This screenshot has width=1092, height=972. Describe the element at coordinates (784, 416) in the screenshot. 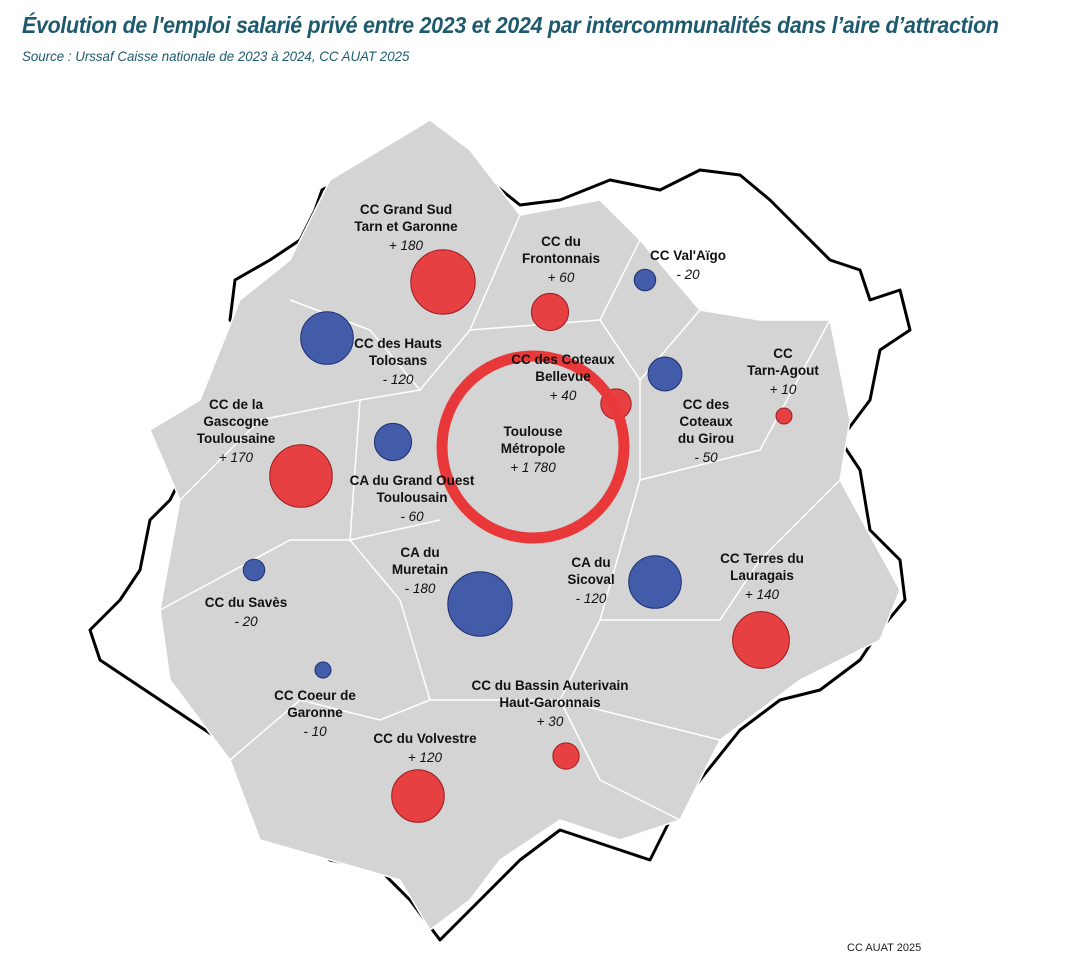

I see `employment-change-circle-cc-tarn-agout` at that location.